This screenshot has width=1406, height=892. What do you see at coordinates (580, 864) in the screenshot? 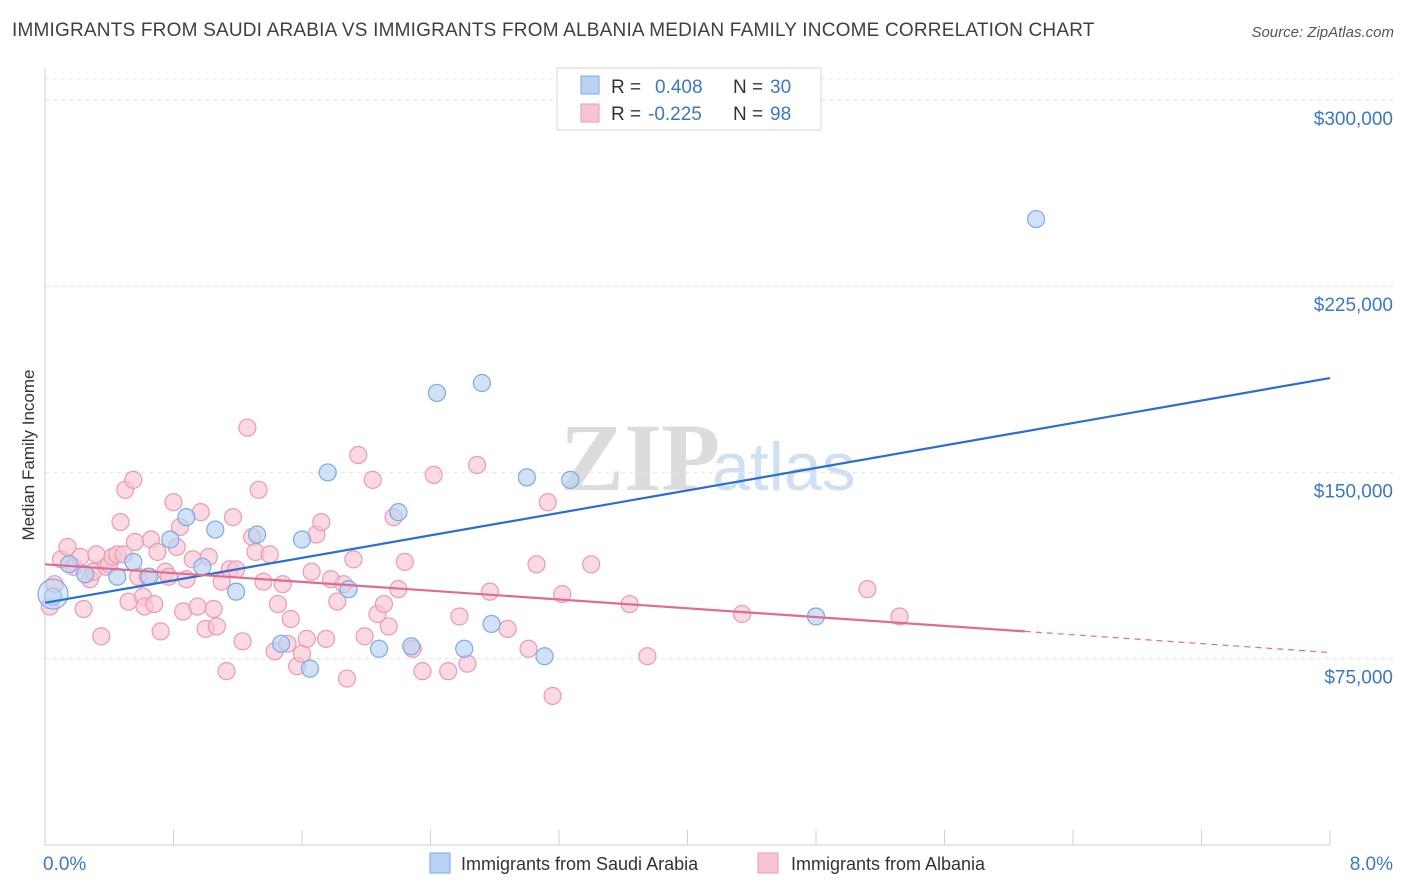
I see `bottom-legend-label-saudi-arabia: Immigrants from Saudi Arabia` at bounding box center [580, 864].